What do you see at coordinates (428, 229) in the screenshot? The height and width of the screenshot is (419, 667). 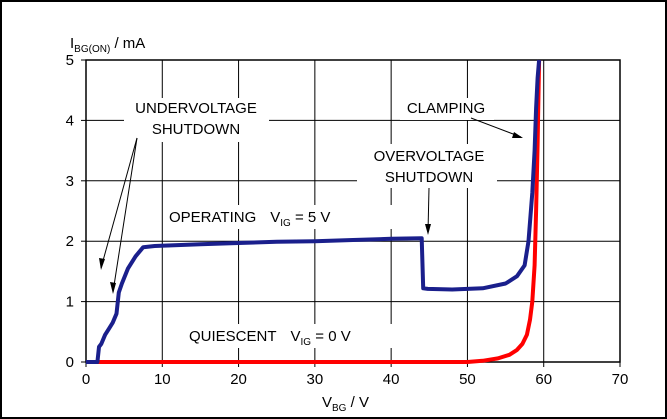 I see `annotation-overvoltage-arrowhead` at bounding box center [428, 229].